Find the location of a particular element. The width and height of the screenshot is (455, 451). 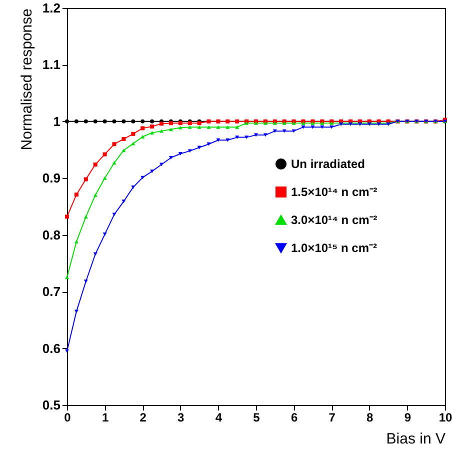

y-tick-label: 1 is located at coordinates (56, 121).